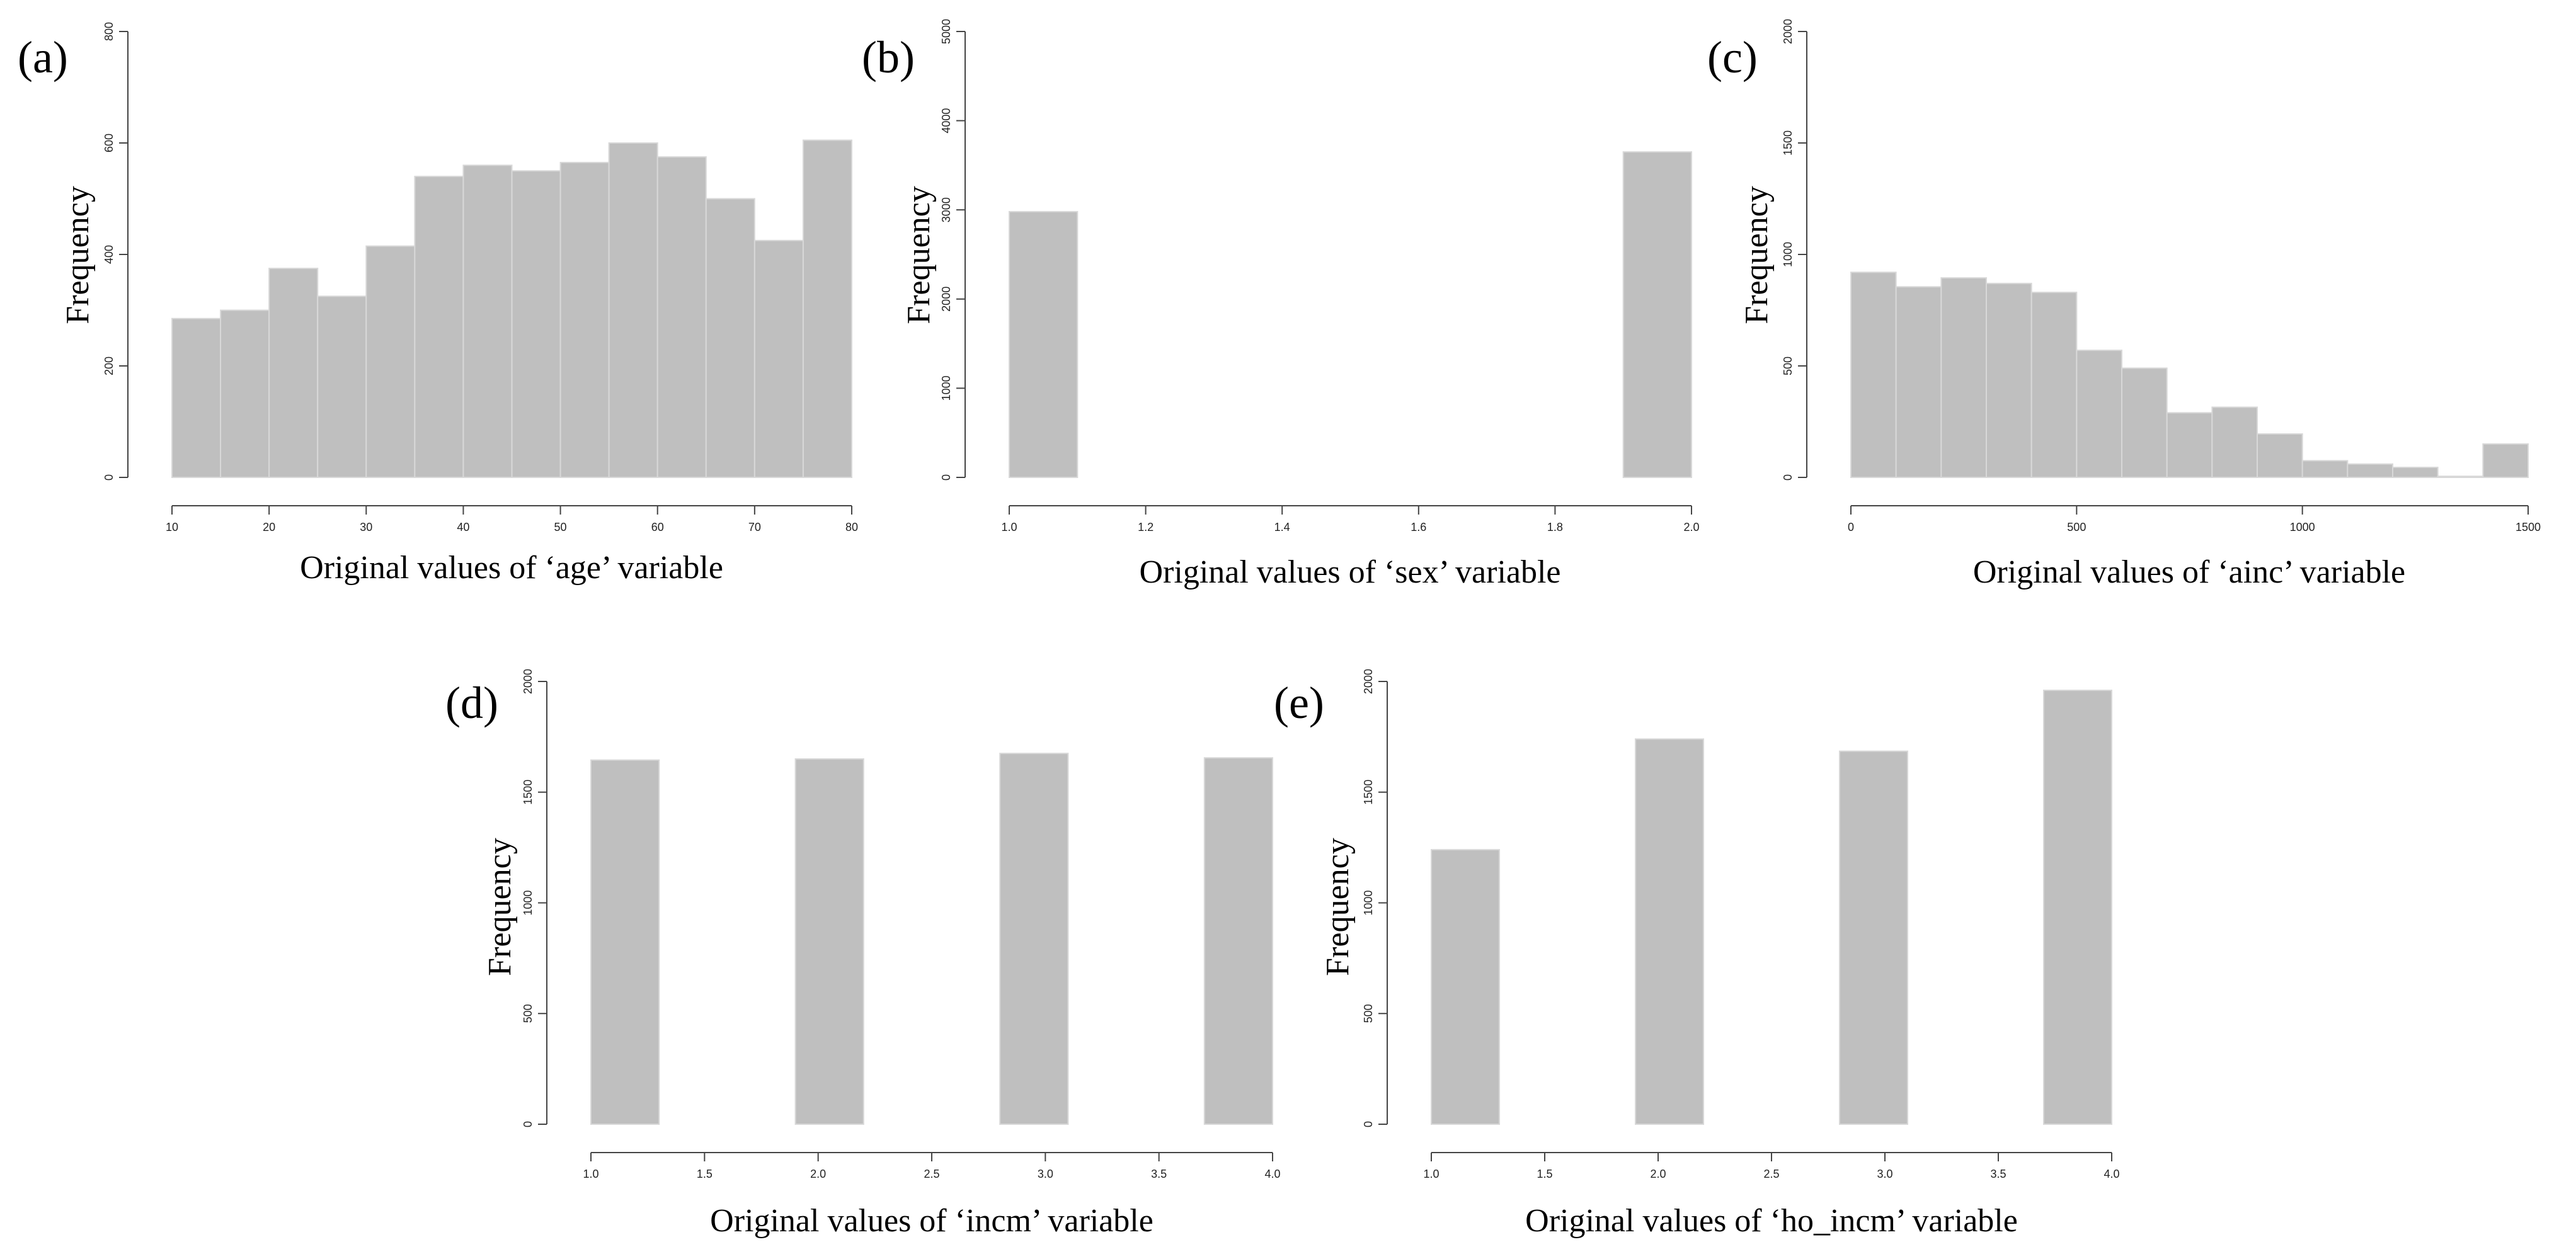 The image size is (2576, 1259). What do you see at coordinates (2302, 527) in the screenshot?
I see `x-tick-label-c-2: 1000` at bounding box center [2302, 527].